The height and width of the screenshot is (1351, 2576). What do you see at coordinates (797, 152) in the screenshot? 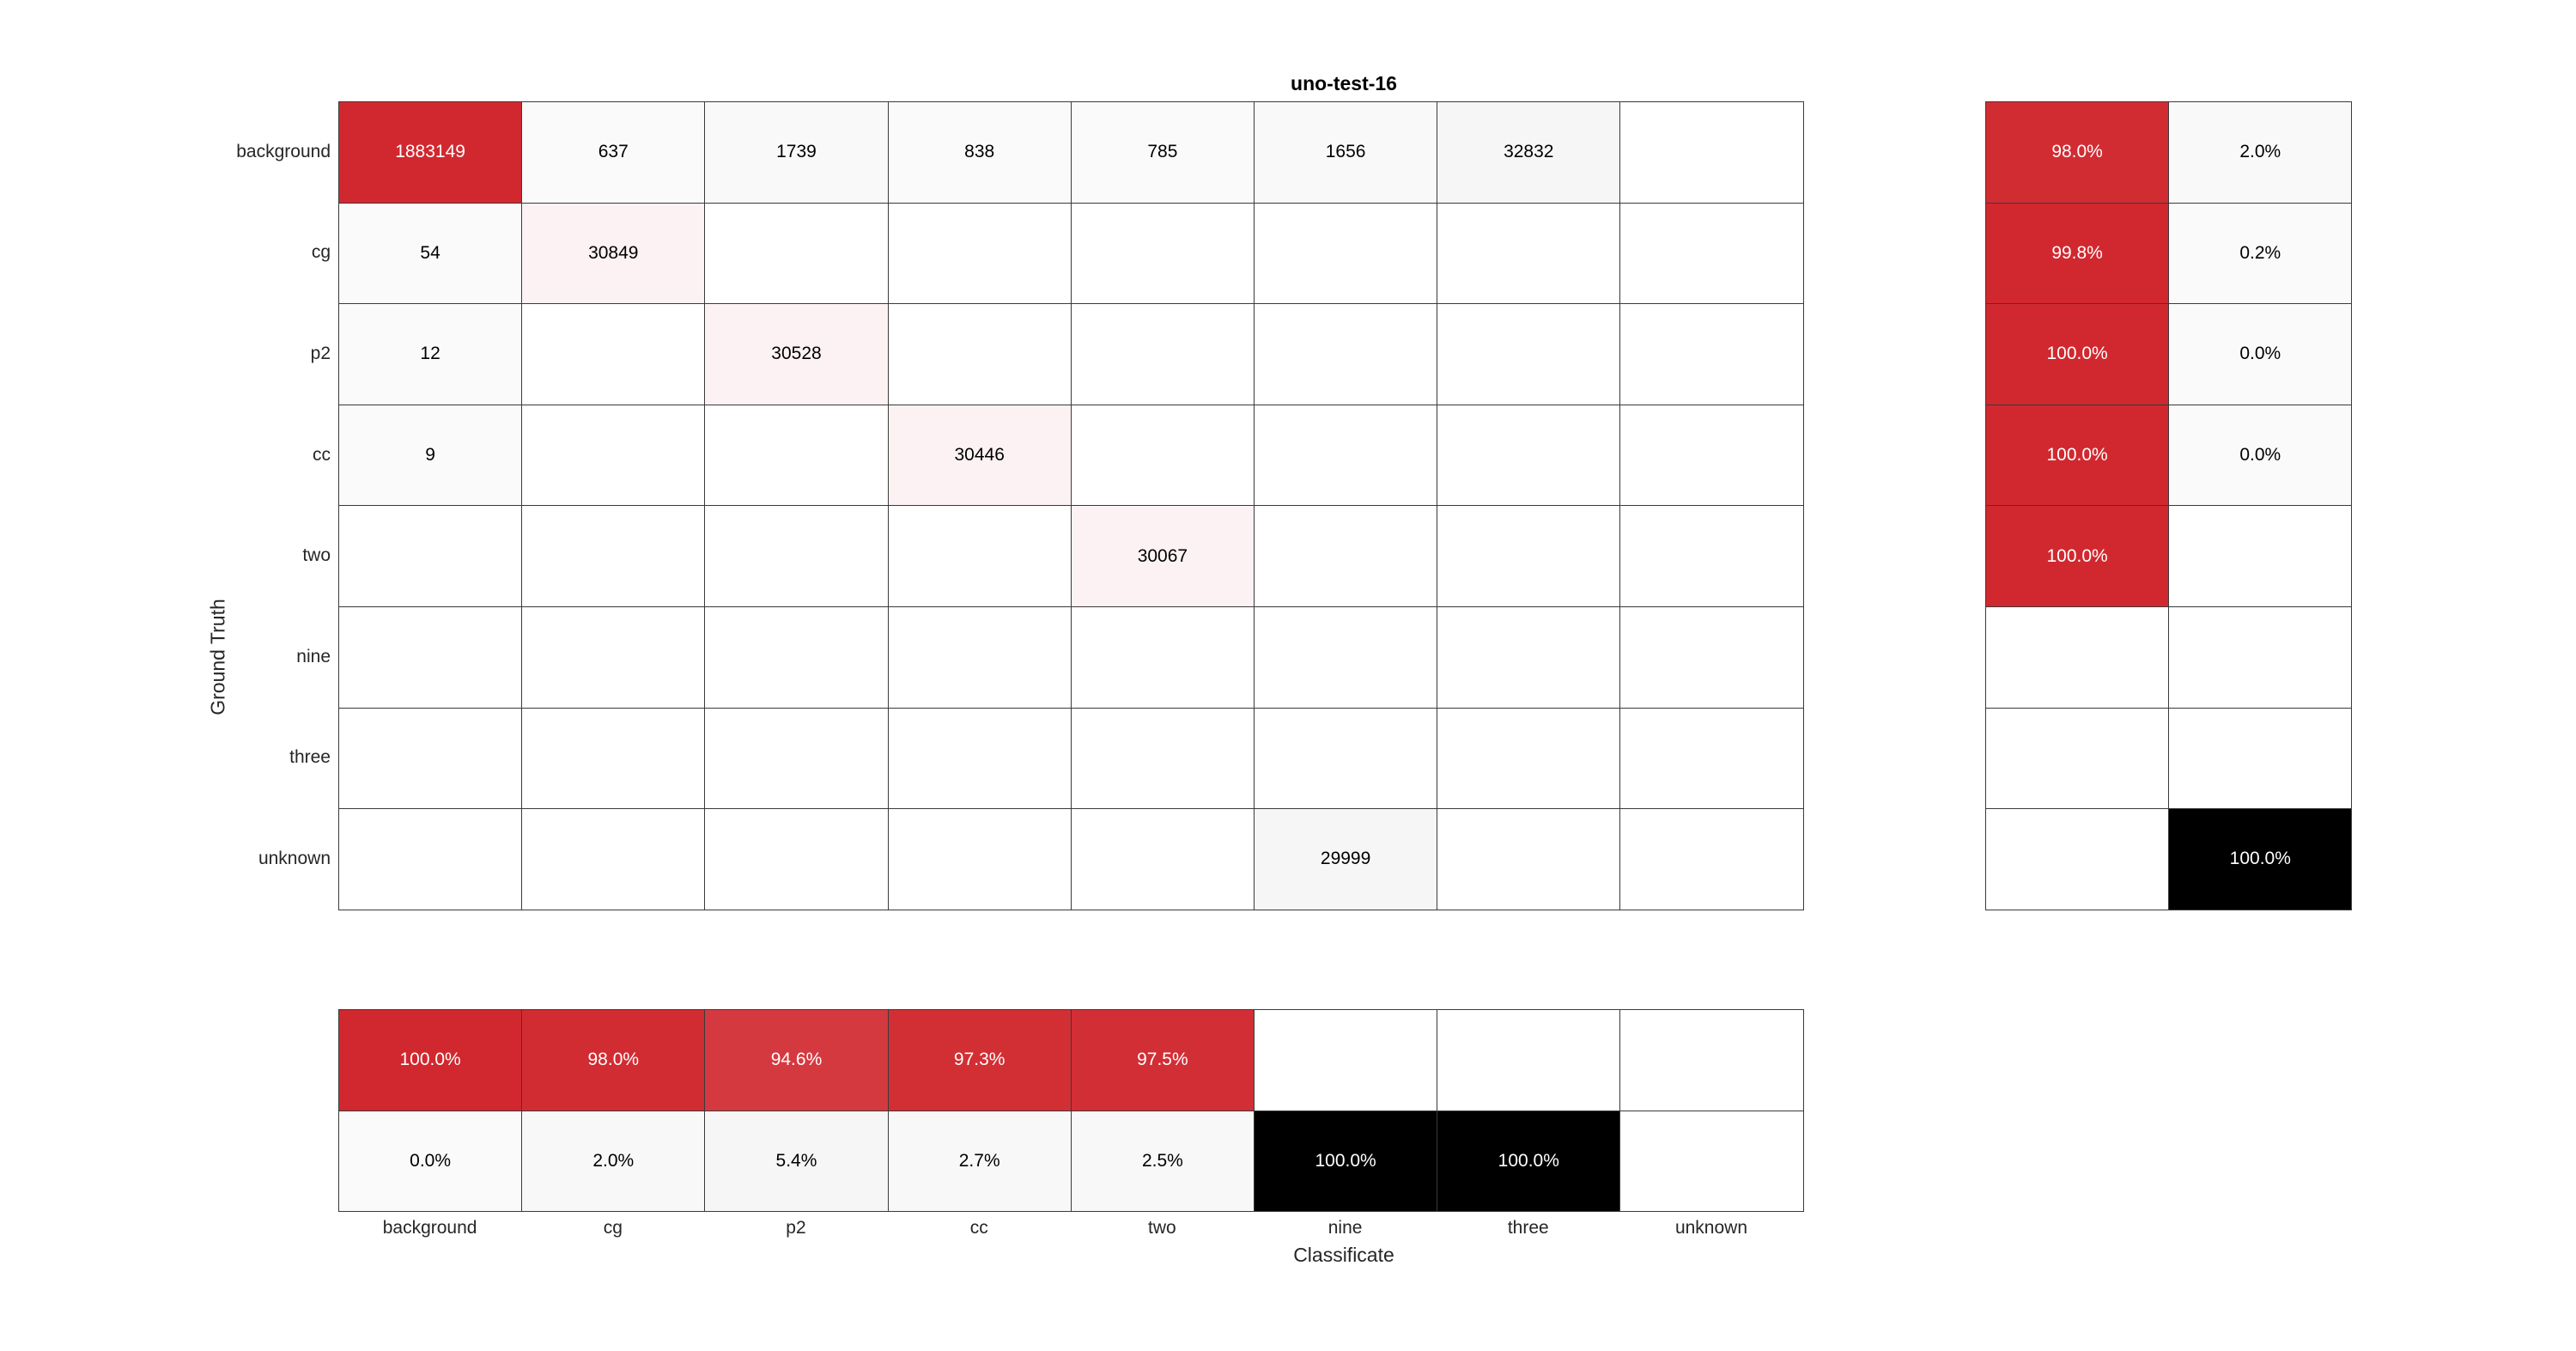
I see `matrix-cell: 1739` at bounding box center [797, 152].